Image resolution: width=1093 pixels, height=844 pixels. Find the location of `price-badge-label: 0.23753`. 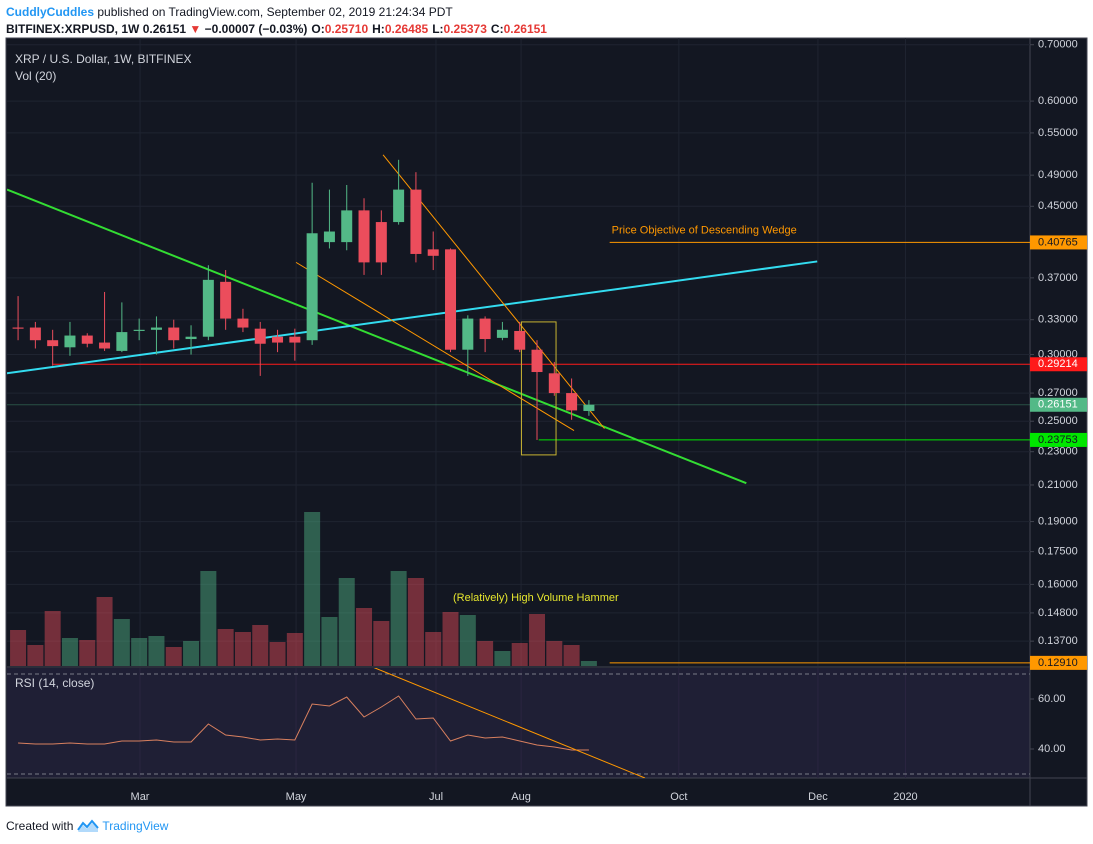

price-badge-label: 0.23753 is located at coordinates (1058, 440).